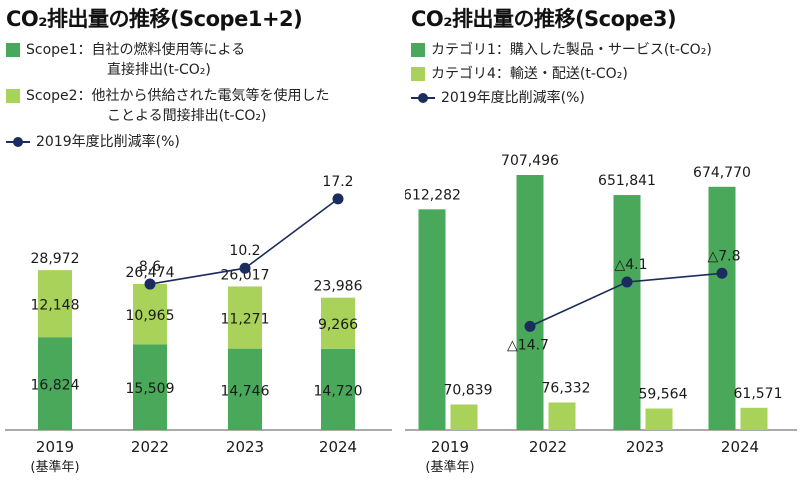 Image resolution: width=801 pixels, height=480 pixels. Describe the element at coordinates (544, 19) in the screenshot. I see `scope3-title: CO₂排出量の推移(Scope3)` at that location.